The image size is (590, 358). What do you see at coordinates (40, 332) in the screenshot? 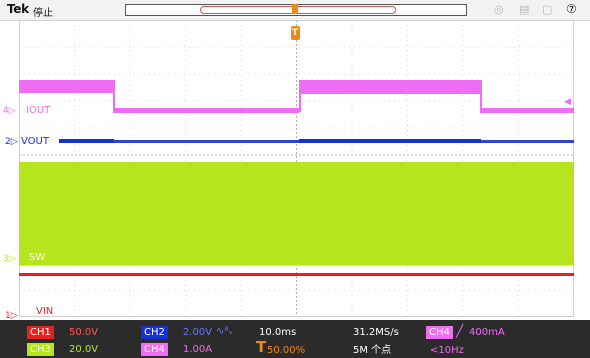
I see `ch1-chip: CH1` at bounding box center [40, 332].